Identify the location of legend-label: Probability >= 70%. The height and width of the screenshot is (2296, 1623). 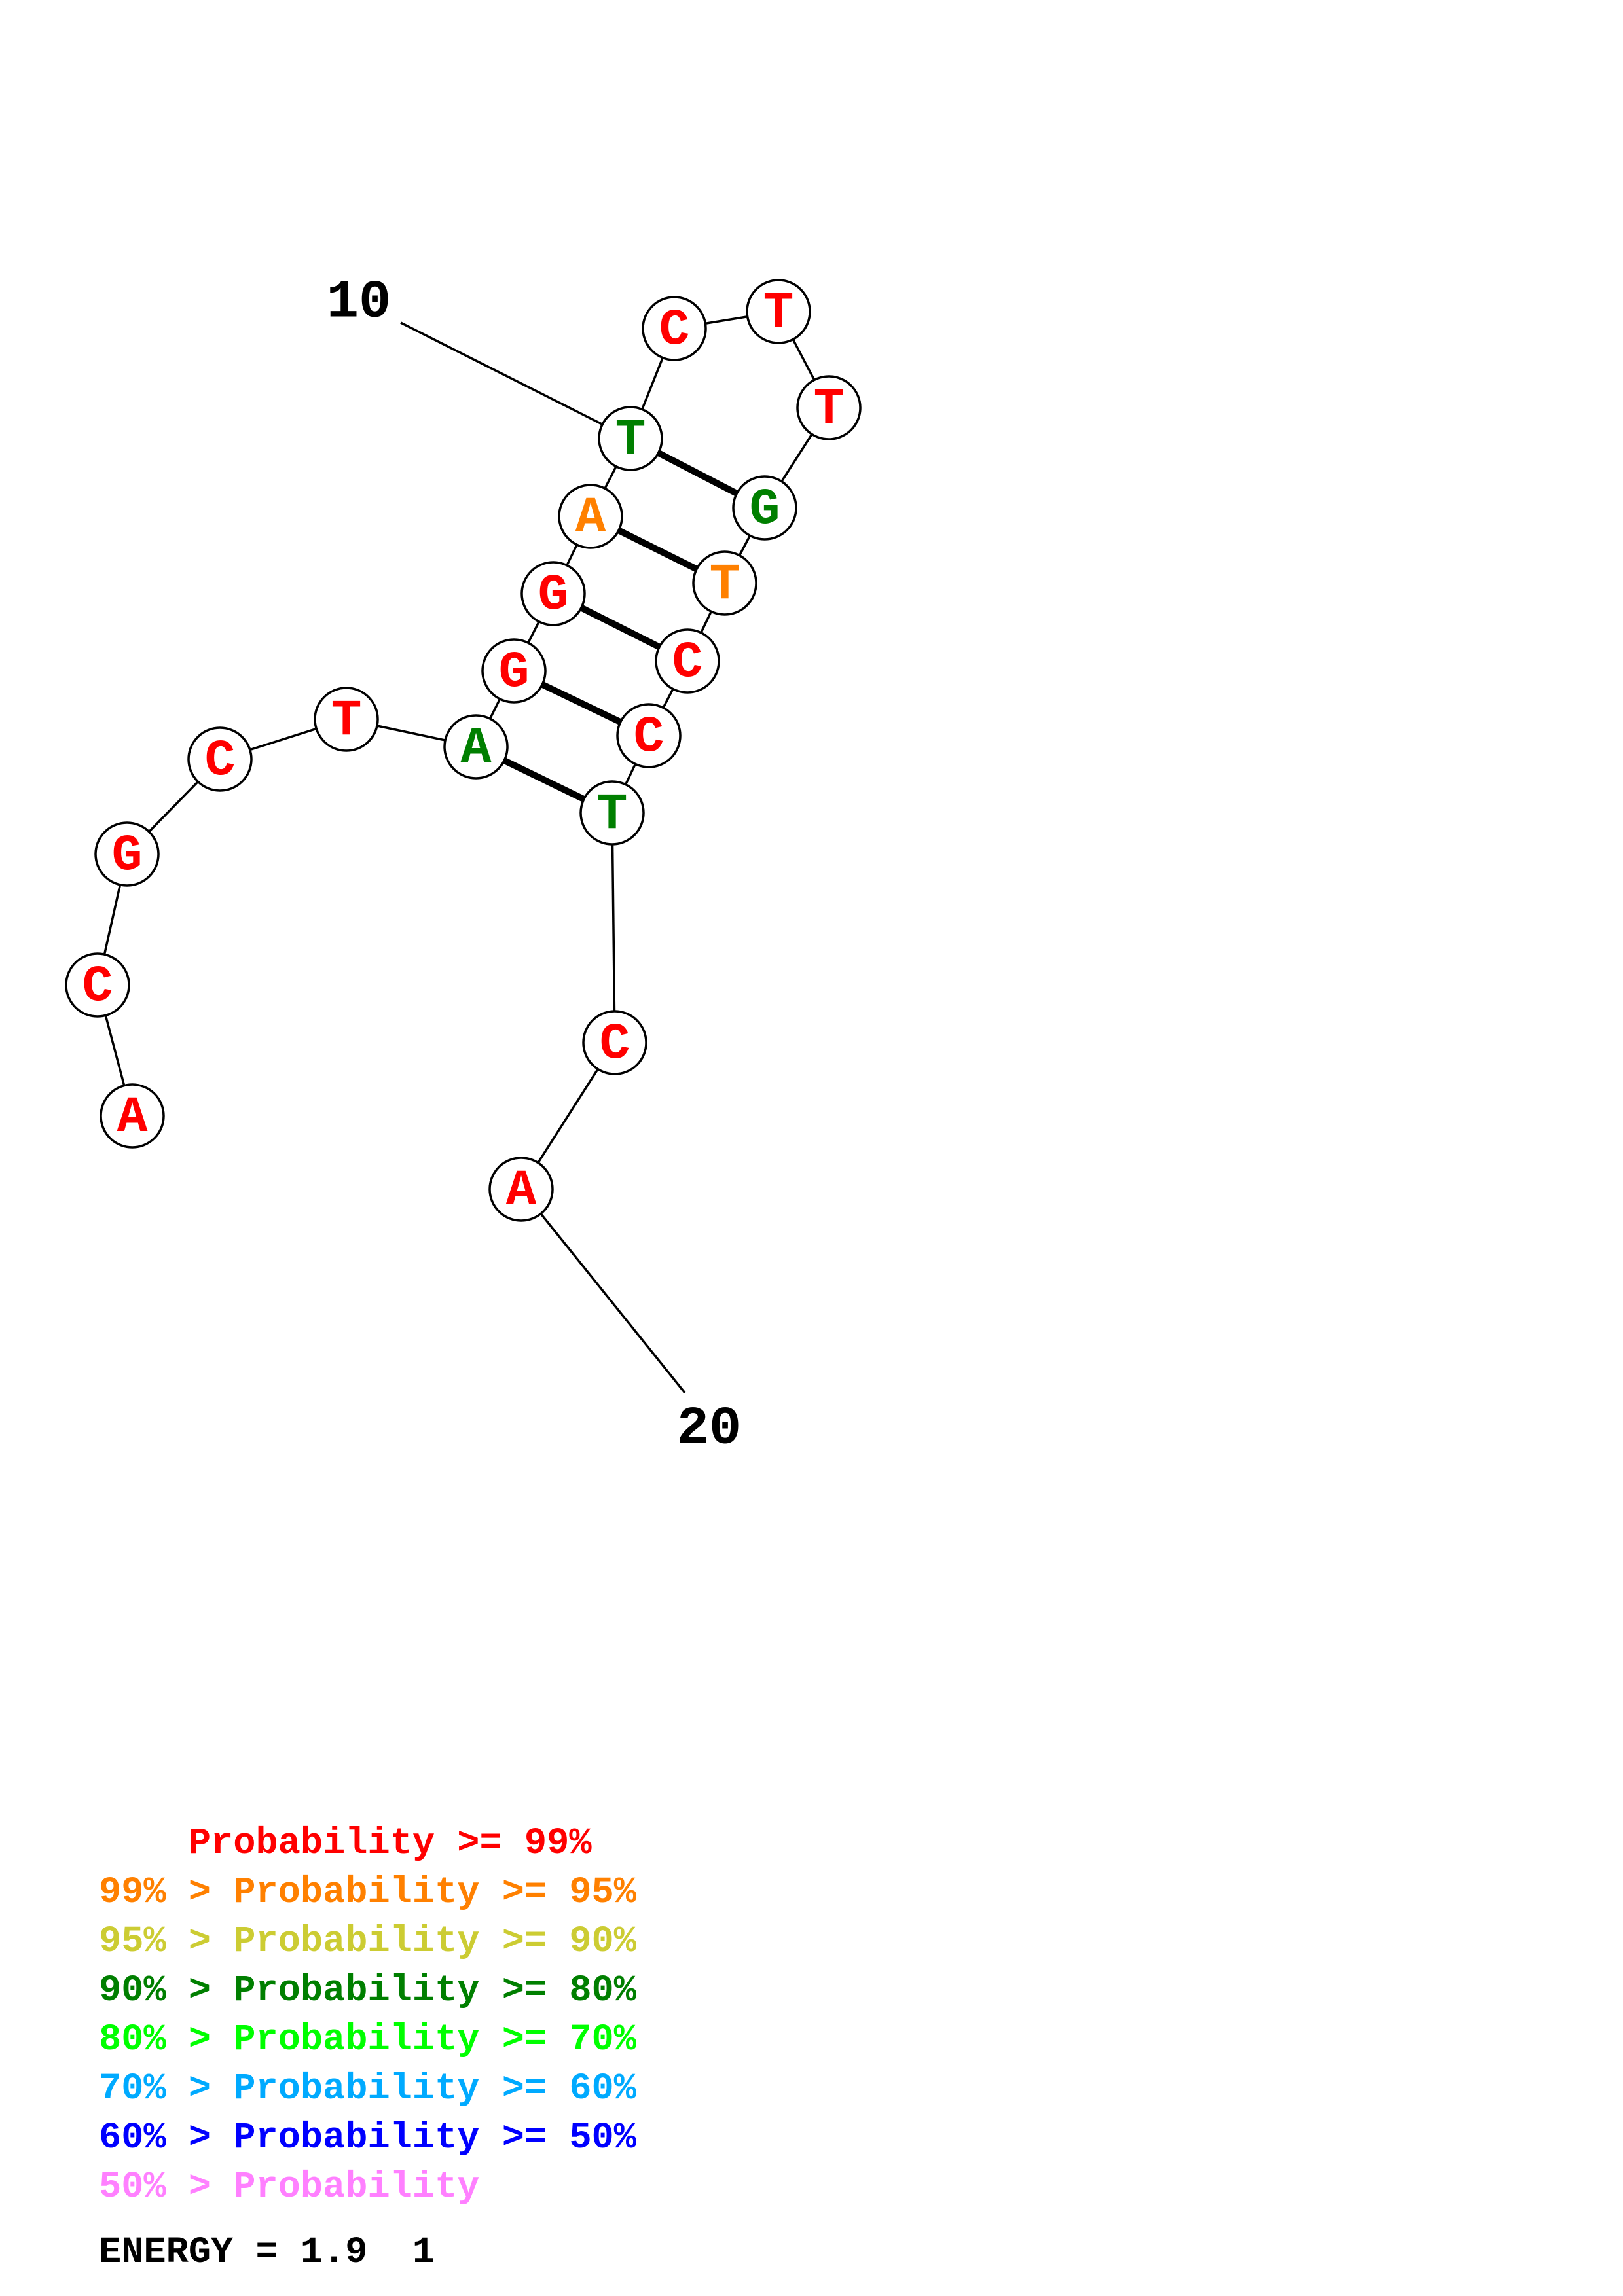
(434, 2040).